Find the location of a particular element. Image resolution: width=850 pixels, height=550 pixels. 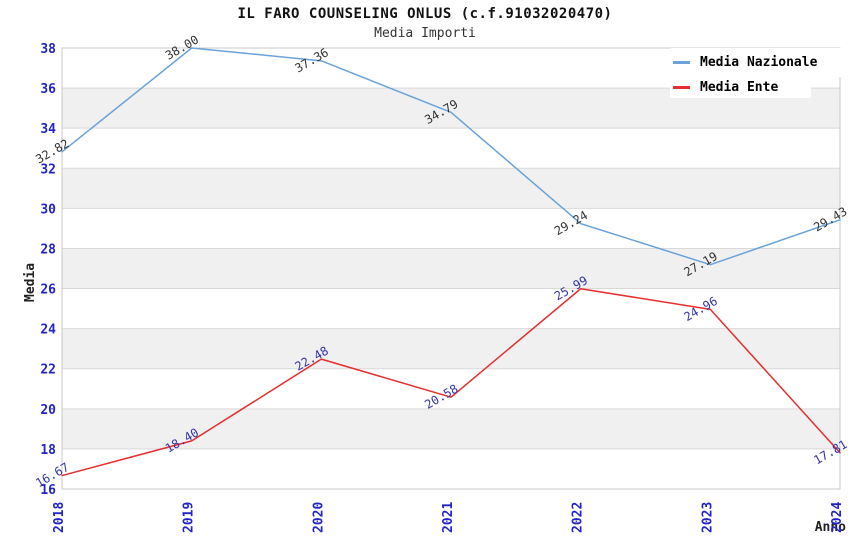

y-tick-label: 38 is located at coordinates (48, 49).